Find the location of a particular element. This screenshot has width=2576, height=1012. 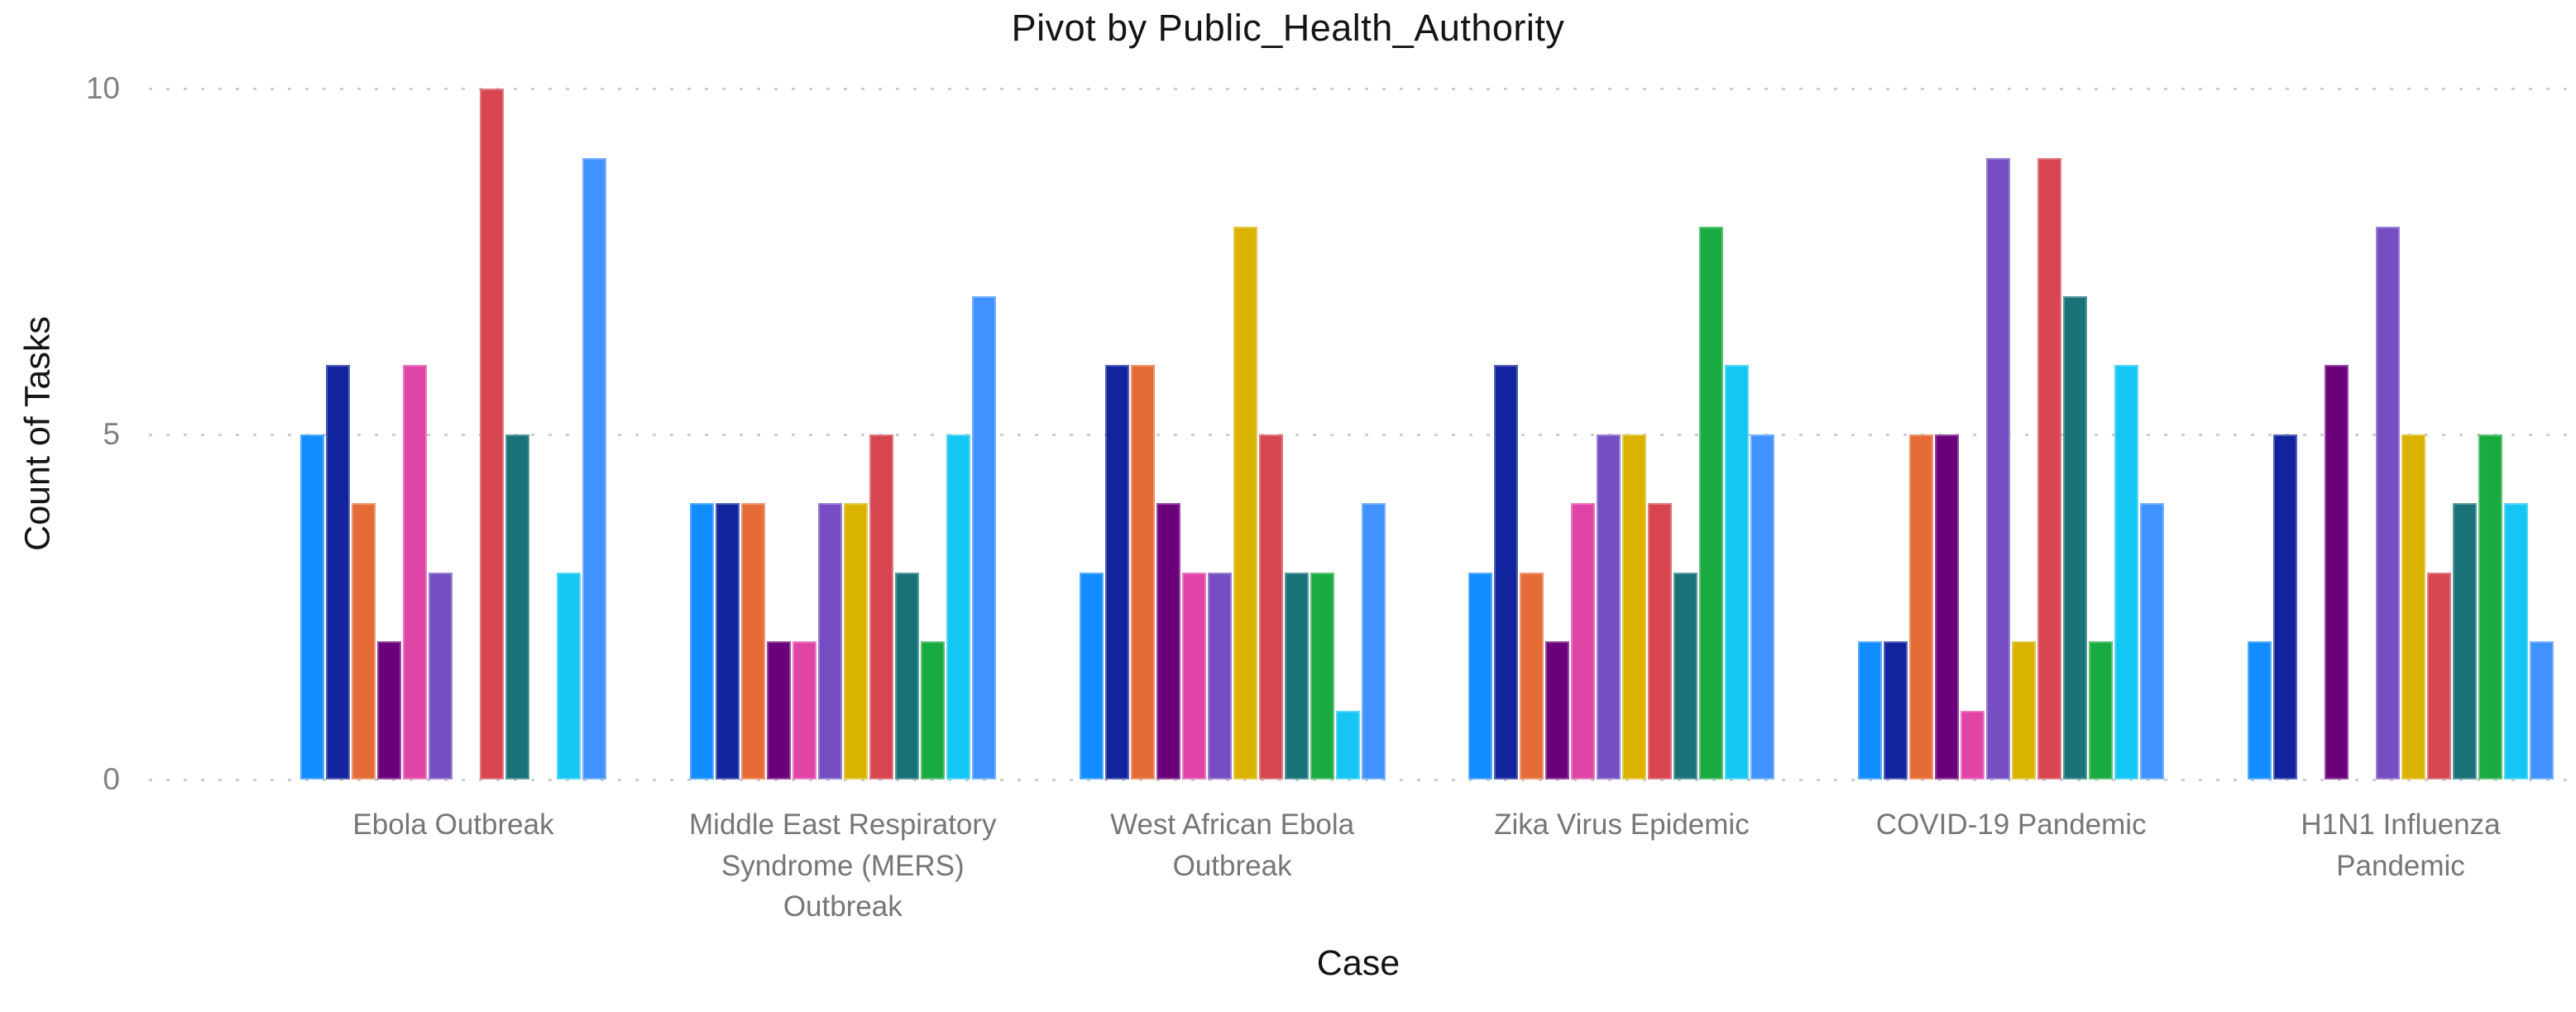

x-category-label: H1N1 Influenza Pandemic is located at coordinates (2401, 845).